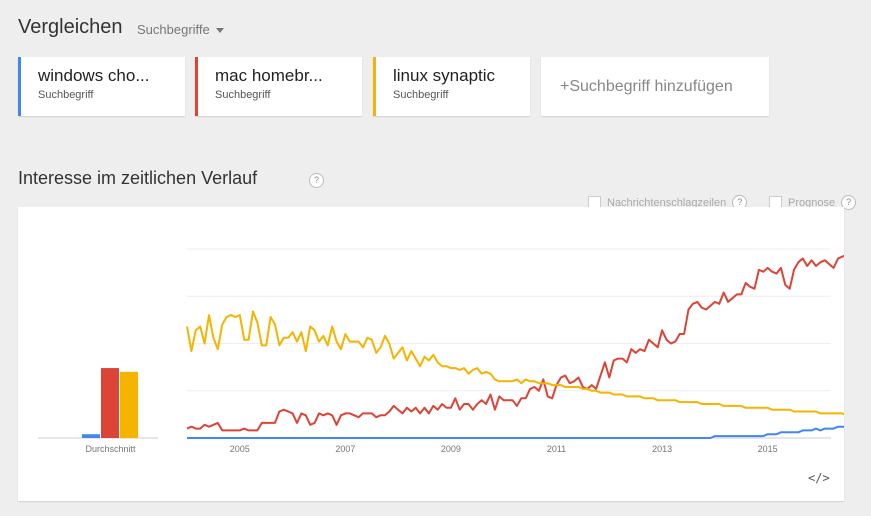 Image resolution: width=871 pixels, height=516 pixels. What do you see at coordinates (278, 86) in the screenshot?
I see `term-card-2: mac homebr... Suchbegriff` at bounding box center [278, 86].